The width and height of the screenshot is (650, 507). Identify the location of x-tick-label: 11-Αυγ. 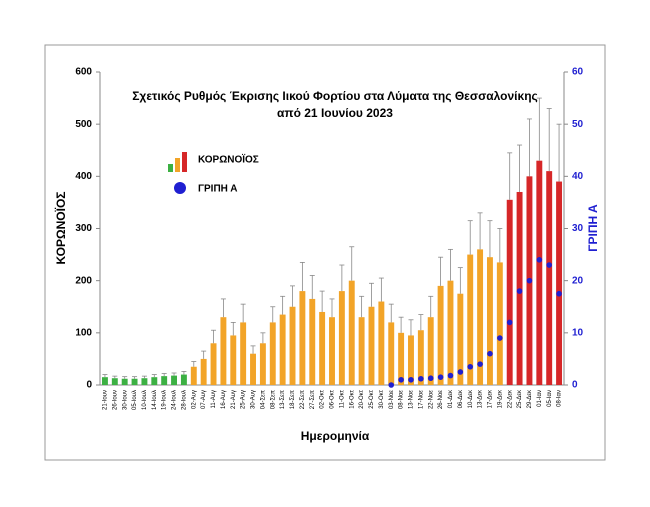
(214, 399).